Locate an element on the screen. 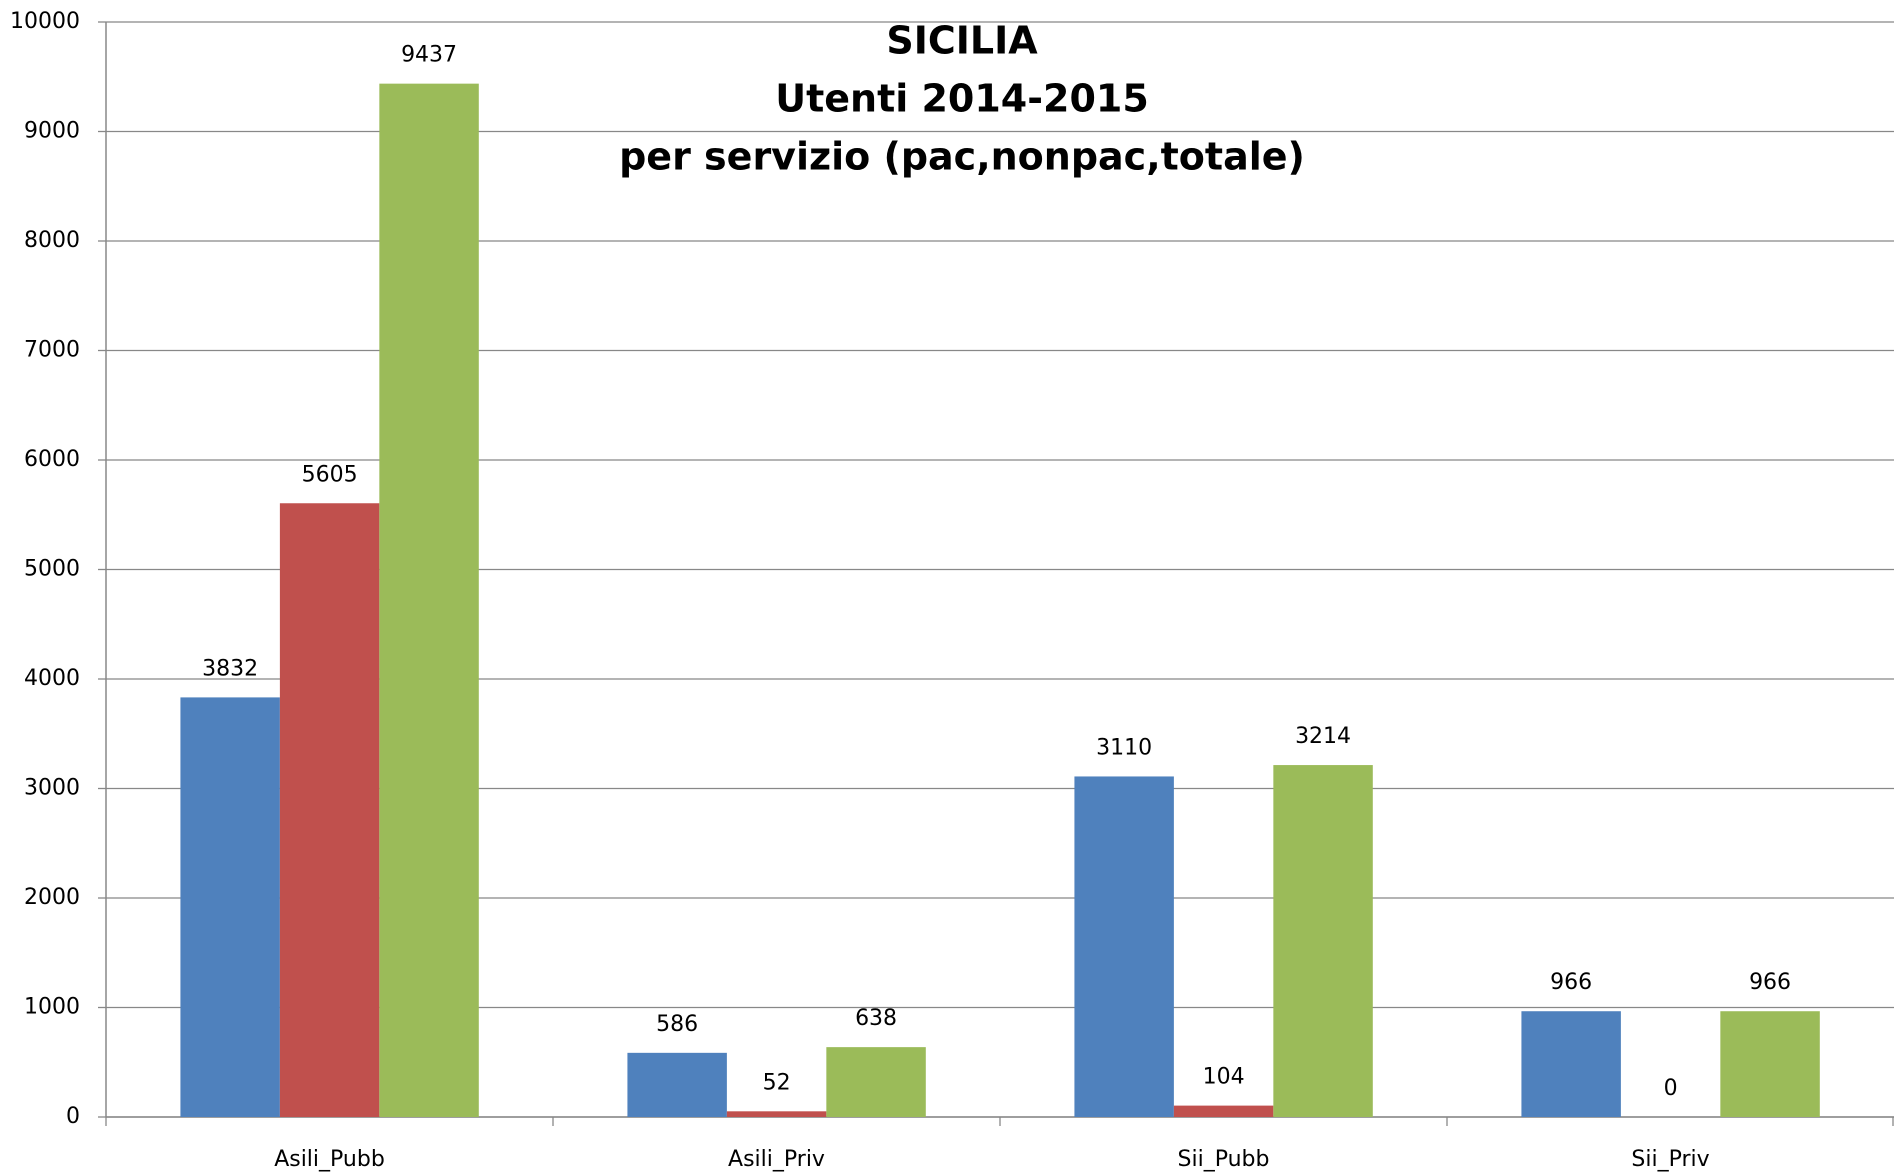 This screenshot has width=1894, height=1175. chart-title: per servizio (pac,nonpac,totale) is located at coordinates (962, 157).